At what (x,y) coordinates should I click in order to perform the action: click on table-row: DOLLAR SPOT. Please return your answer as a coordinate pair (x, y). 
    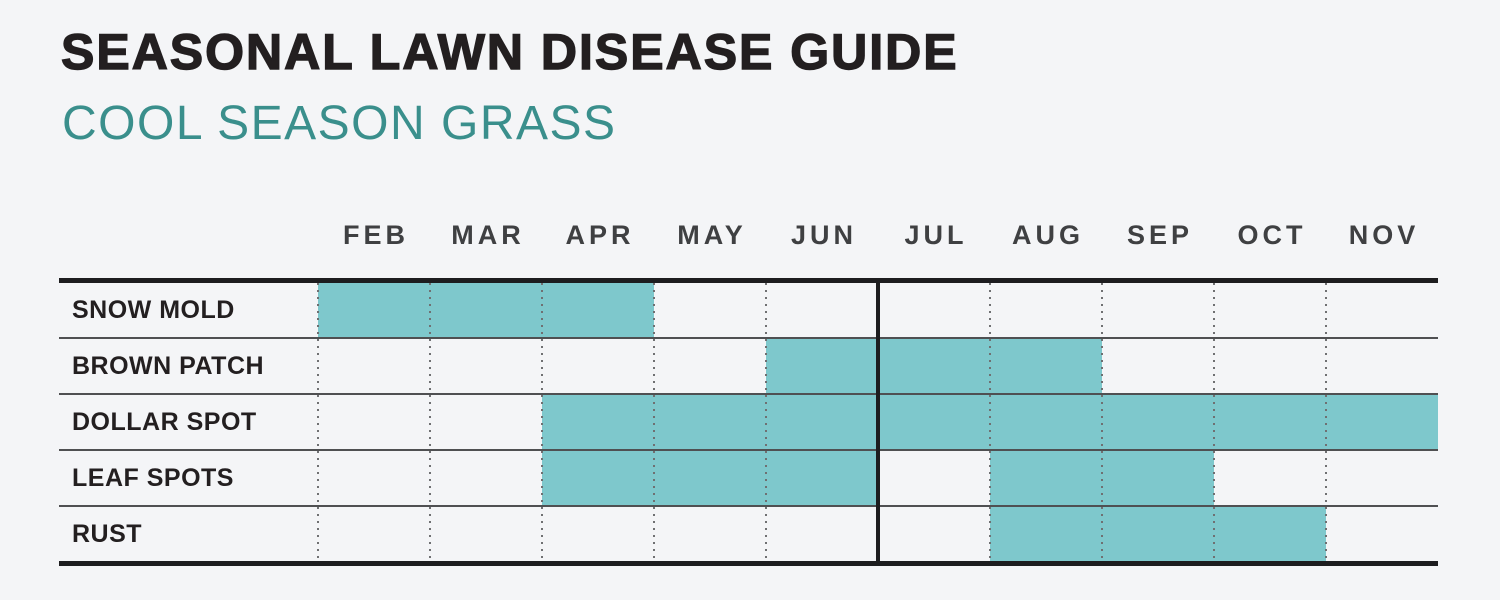
    Looking at the image, I should click on (748, 423).